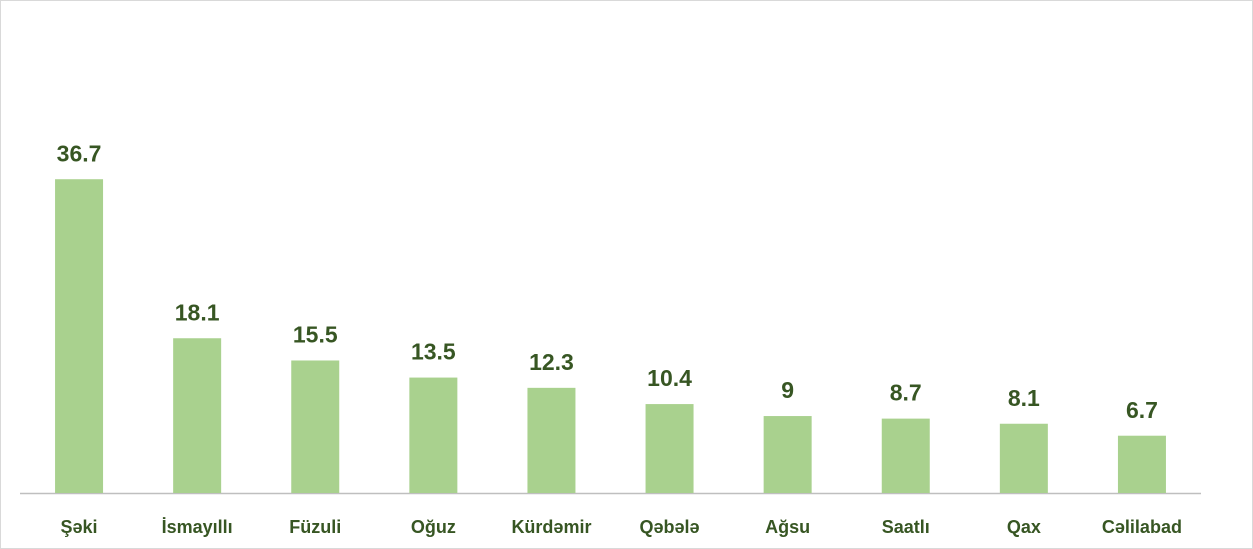 The width and height of the screenshot is (1253, 549). What do you see at coordinates (551, 362) in the screenshot?
I see `data-label: 12.3` at bounding box center [551, 362].